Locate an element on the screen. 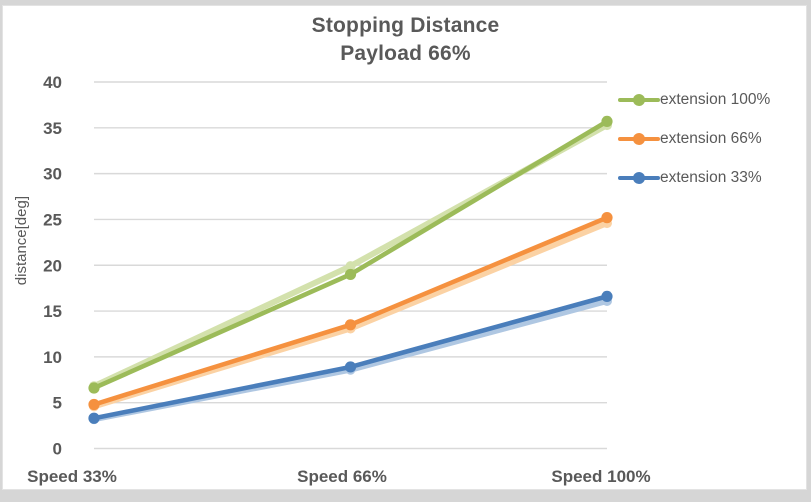  y-tick-label-35: 35 is located at coordinates (52, 128).